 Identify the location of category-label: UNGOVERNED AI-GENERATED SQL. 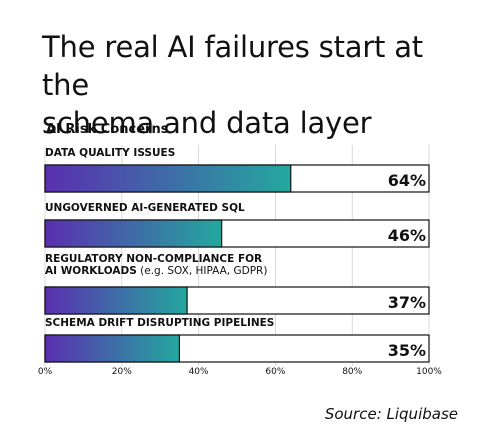
(145, 208).